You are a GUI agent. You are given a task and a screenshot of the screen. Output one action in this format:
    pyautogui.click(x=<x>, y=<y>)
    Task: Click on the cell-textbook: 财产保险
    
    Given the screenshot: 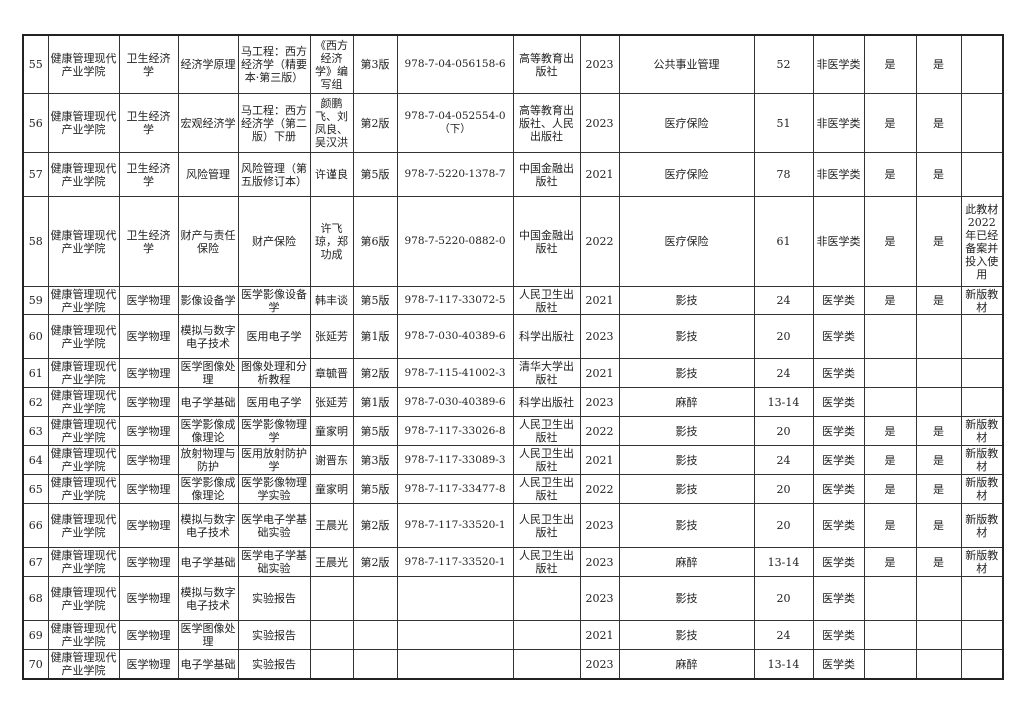 What is the action you would take?
    pyautogui.click(x=274, y=241)
    